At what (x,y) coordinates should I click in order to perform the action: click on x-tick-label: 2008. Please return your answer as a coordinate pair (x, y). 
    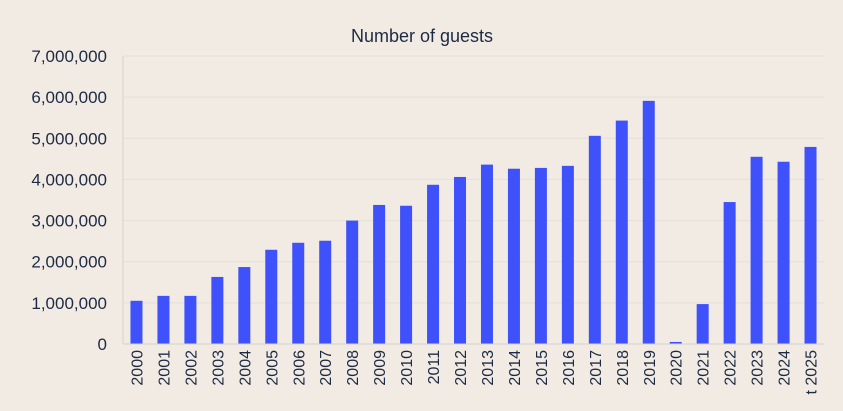
    Looking at the image, I should click on (353, 368).